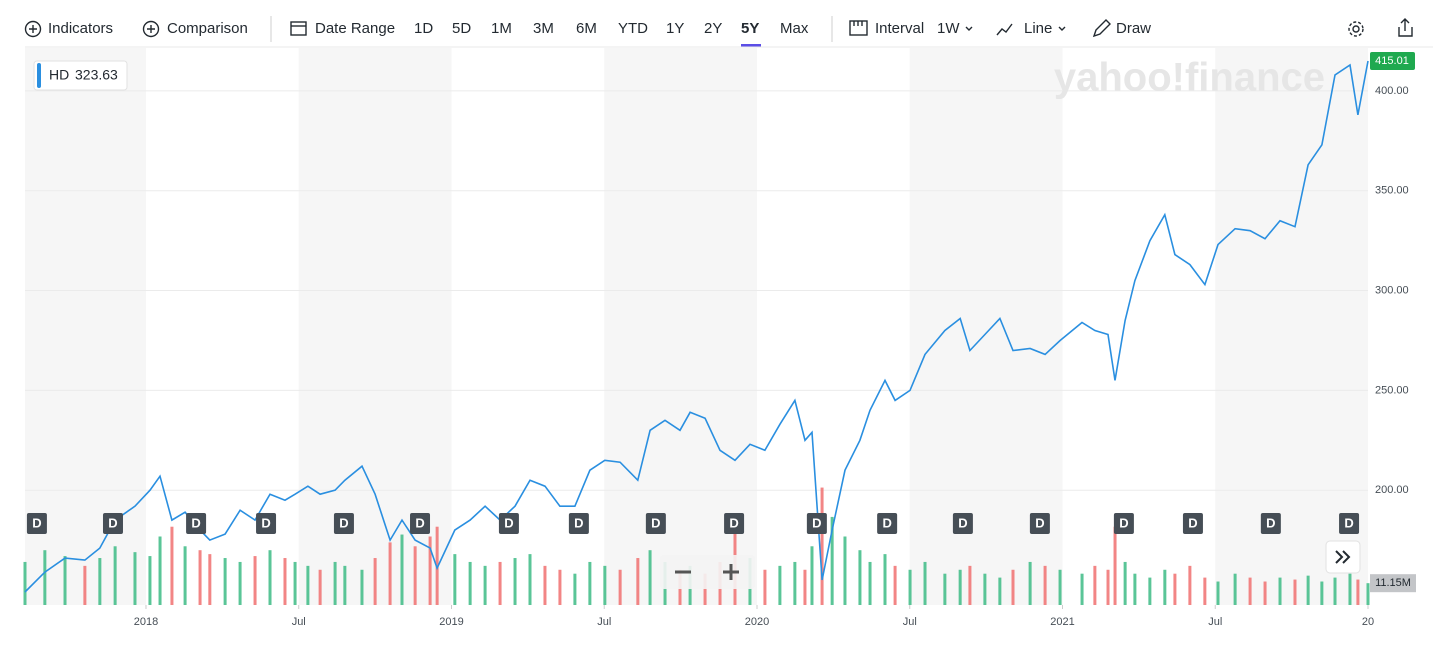  I want to click on zoom-controls, so click(707, 572).